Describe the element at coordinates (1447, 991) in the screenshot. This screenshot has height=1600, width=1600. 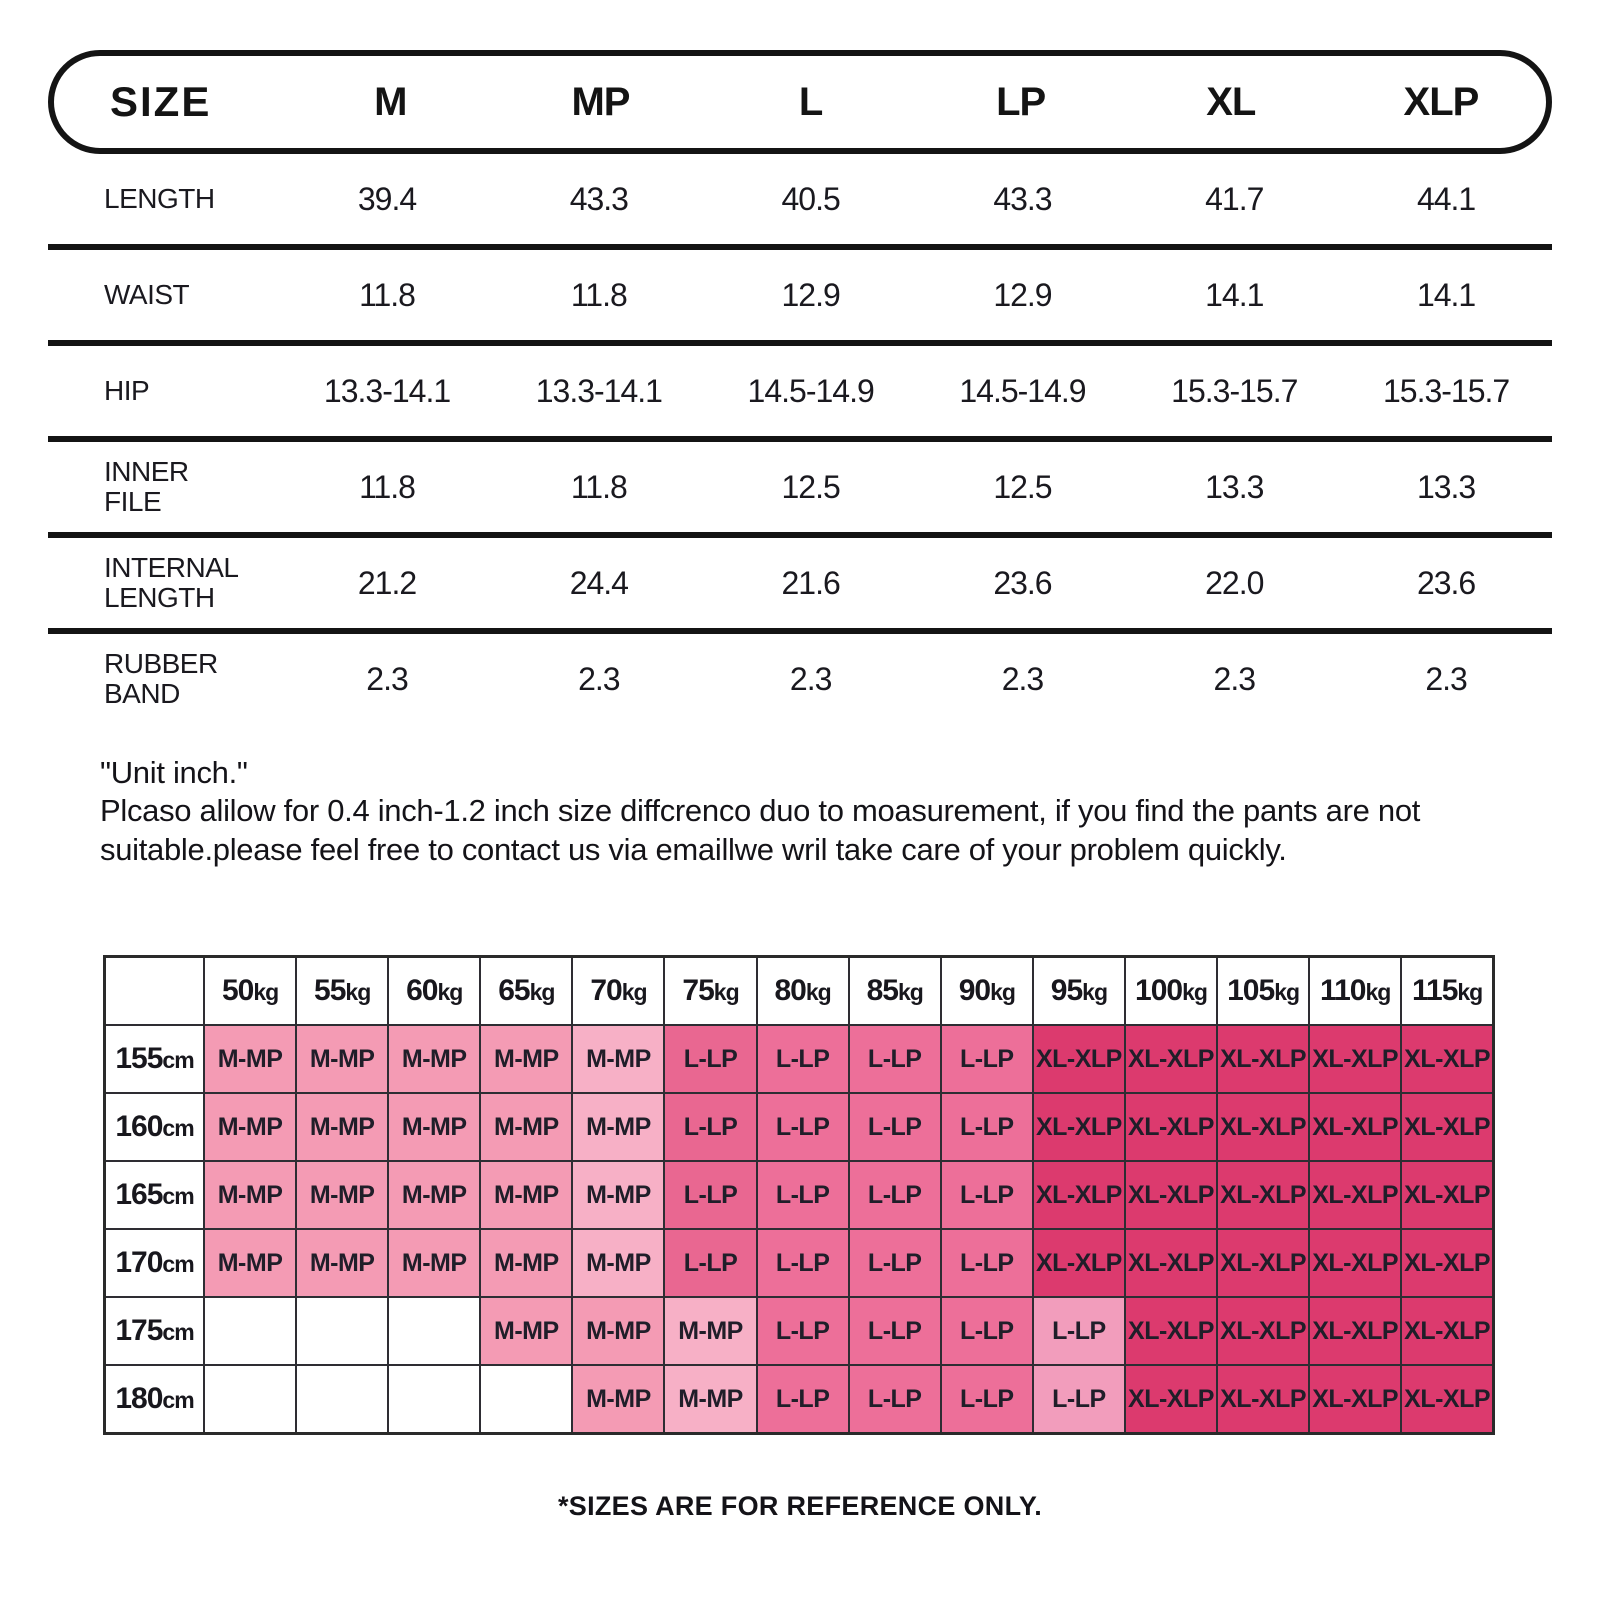
I see `weight-column-header: 115kg` at that location.